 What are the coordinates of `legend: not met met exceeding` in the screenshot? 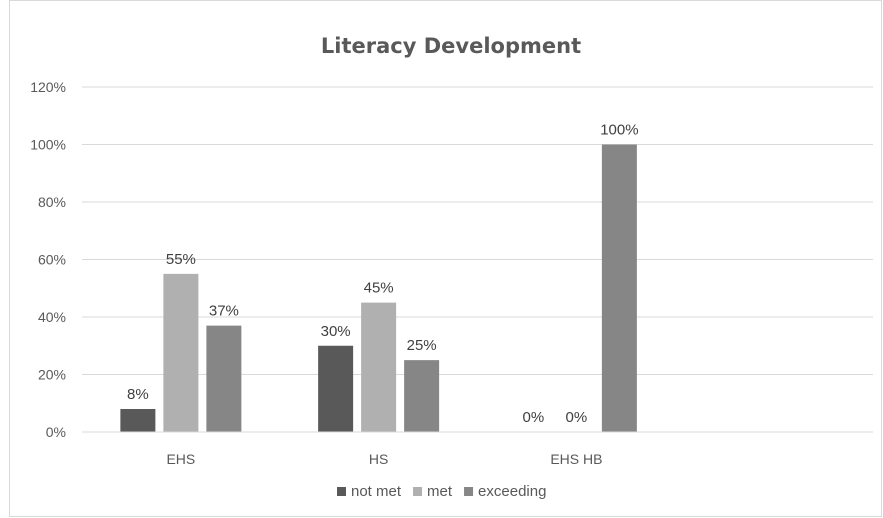 It's located at (441, 491).